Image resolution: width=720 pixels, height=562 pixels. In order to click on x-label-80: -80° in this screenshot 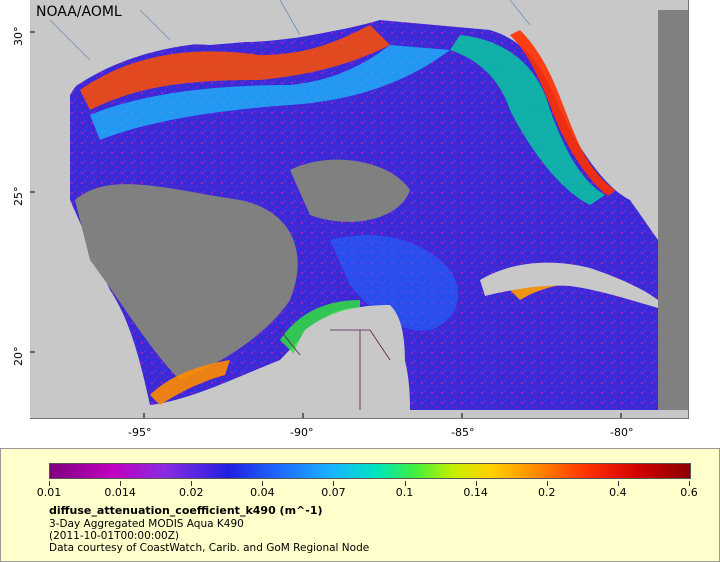, I will do `click(622, 432)`.